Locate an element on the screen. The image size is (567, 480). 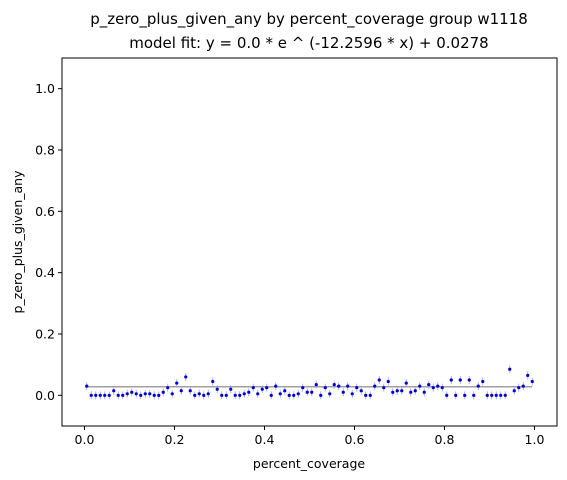
x-tick-label: 0.8 is located at coordinates (445, 439).